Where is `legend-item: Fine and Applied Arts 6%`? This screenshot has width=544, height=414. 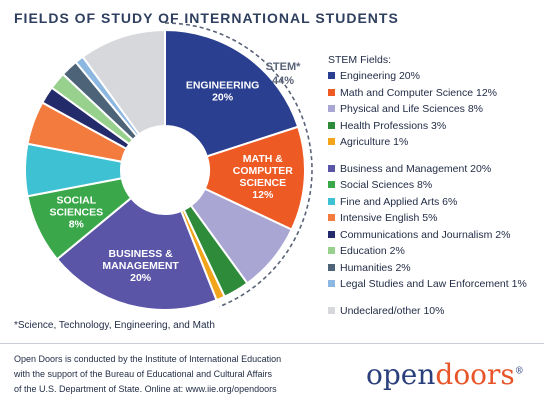
legend-item: Fine and Applied Arts 6% is located at coordinates (392, 202).